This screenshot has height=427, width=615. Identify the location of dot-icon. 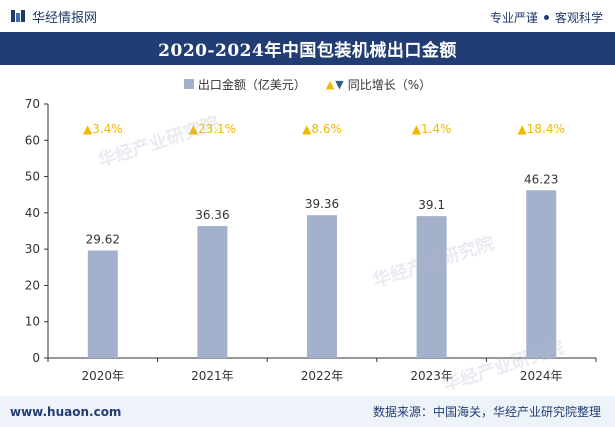
(546, 17).